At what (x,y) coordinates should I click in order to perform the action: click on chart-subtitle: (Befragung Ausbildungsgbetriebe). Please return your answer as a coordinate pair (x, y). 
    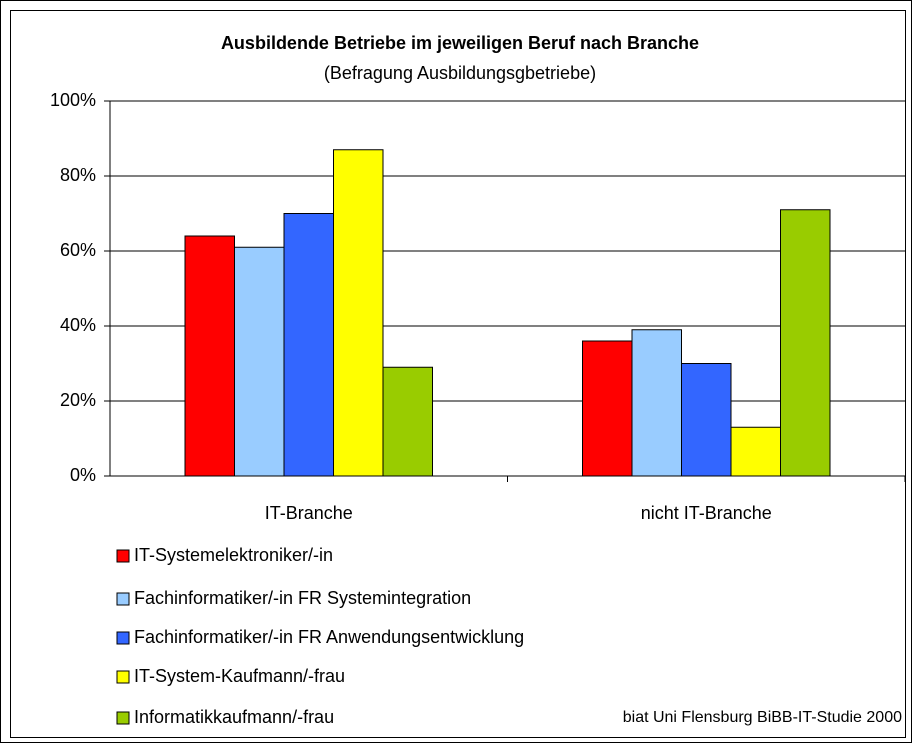
    Looking at the image, I should click on (460, 73).